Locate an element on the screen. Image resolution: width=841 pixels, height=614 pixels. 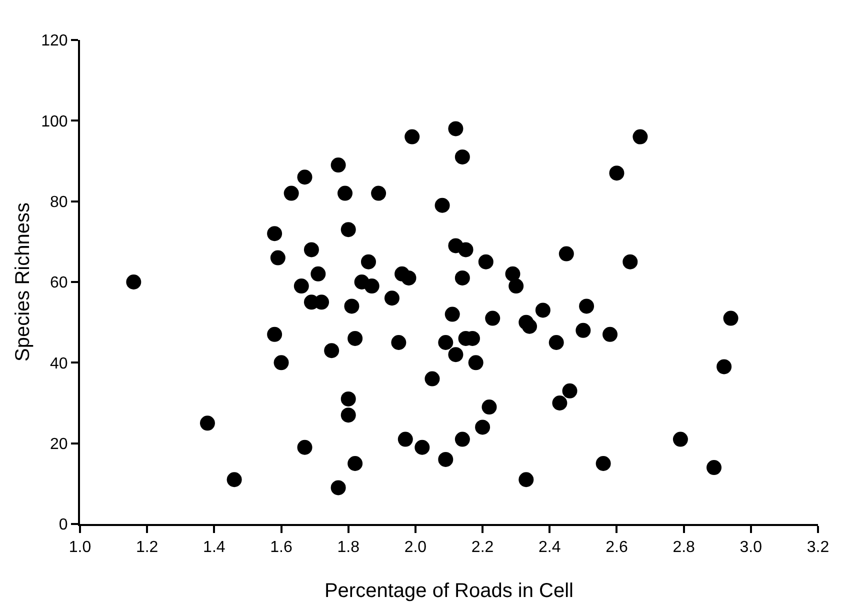
x-tick-label: 2.4 is located at coordinates (549, 547).